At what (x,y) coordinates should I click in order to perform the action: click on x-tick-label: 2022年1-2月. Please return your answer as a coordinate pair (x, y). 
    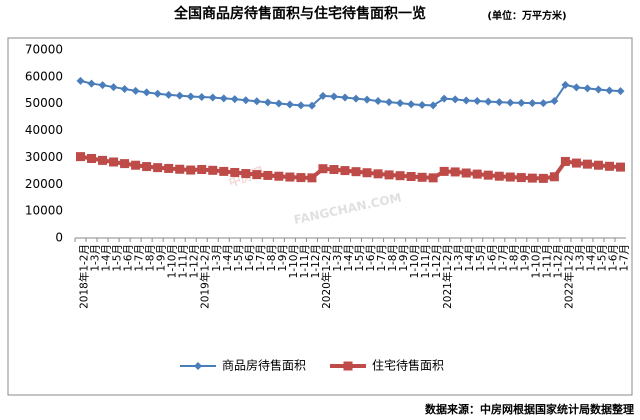
    Looking at the image, I should click on (568, 276).